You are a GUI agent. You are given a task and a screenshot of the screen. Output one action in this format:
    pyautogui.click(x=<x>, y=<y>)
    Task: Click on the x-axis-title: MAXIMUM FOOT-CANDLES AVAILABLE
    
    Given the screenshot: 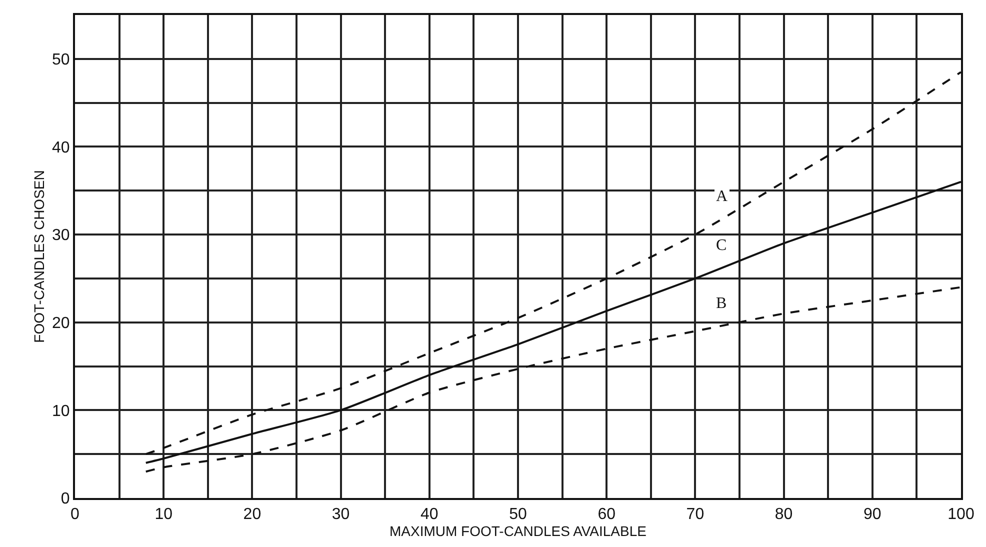 What is the action you would take?
    pyautogui.click(x=518, y=531)
    